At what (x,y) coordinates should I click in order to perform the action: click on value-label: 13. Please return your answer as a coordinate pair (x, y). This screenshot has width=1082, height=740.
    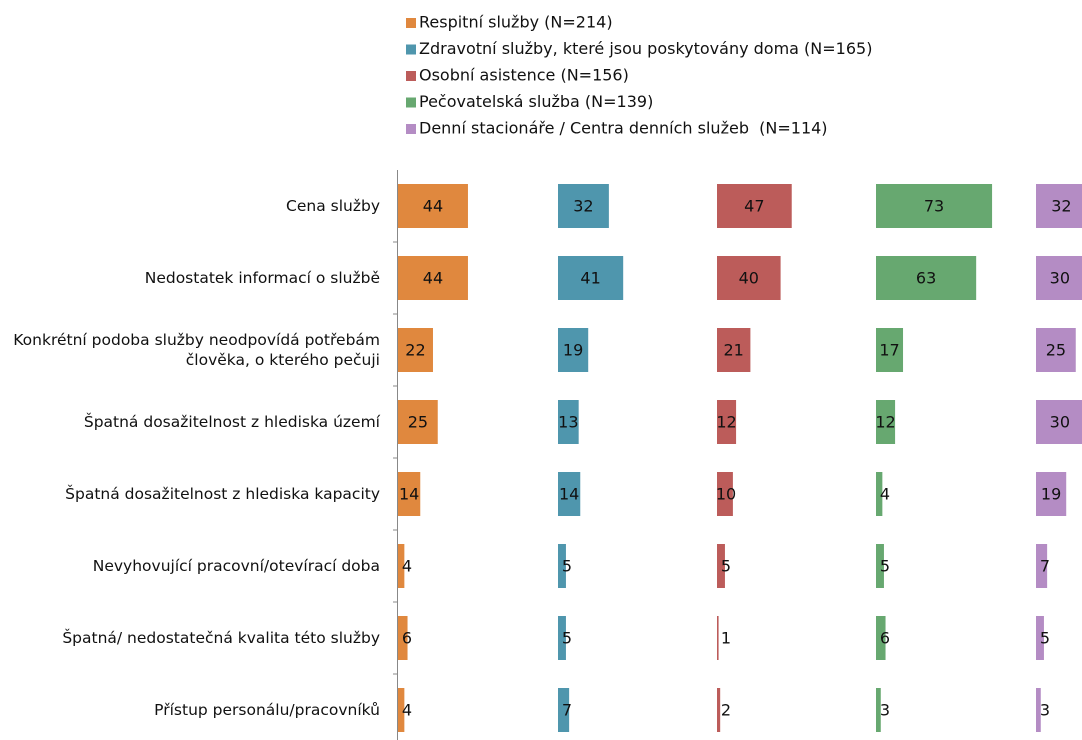
    Looking at the image, I should click on (568, 422).